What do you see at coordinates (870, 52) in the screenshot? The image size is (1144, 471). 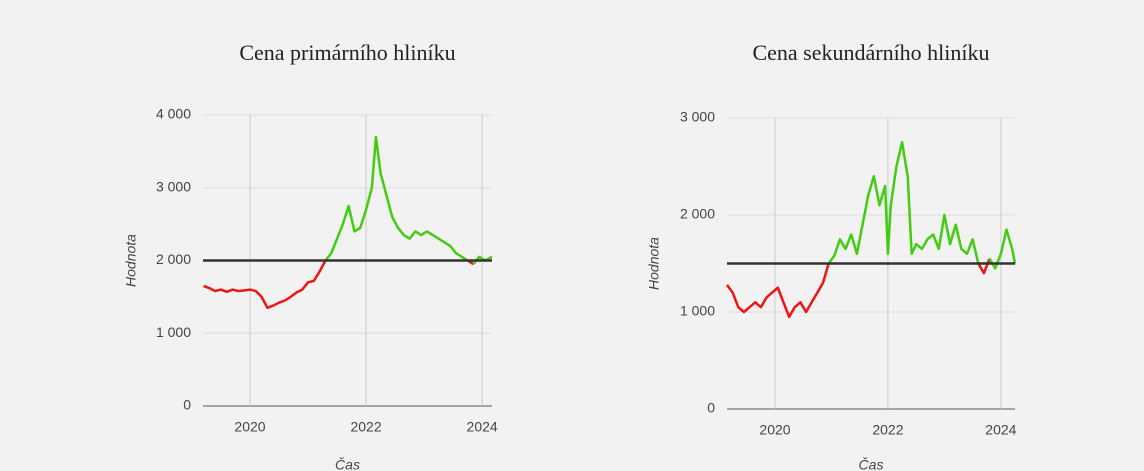 I see `chart-title: Cena sekundárního hliníku` at bounding box center [870, 52].